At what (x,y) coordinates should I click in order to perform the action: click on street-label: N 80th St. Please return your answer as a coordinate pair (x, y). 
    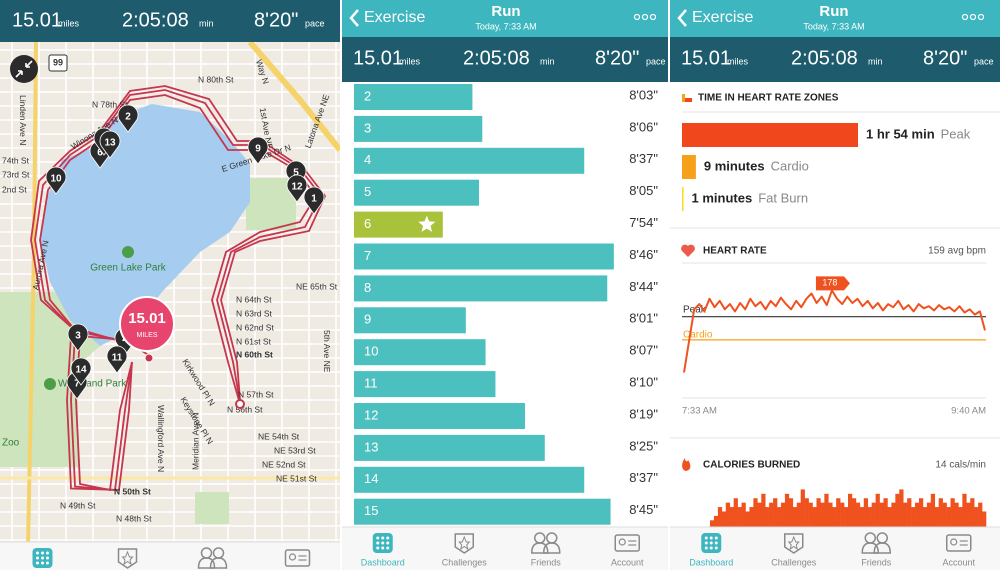
    Looking at the image, I should click on (216, 79).